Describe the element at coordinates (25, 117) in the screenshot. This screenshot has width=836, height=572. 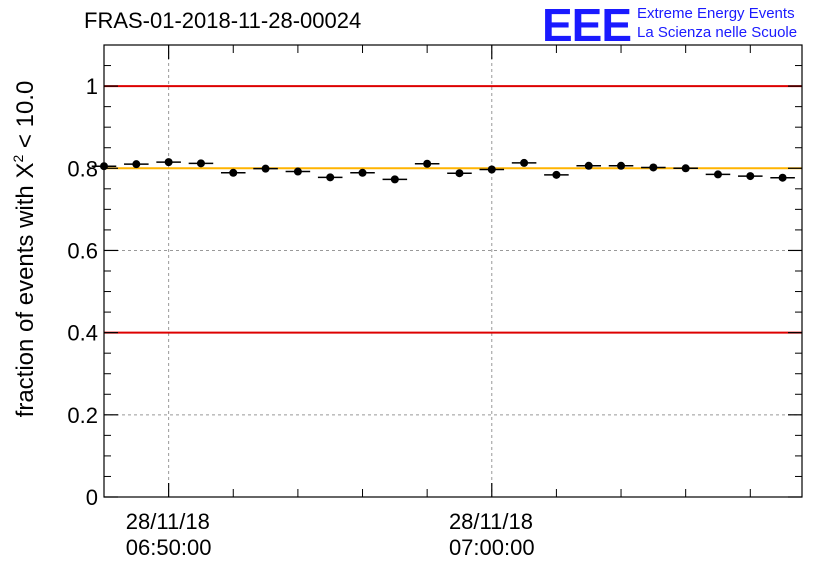
I see `y-axis-label-suffix: < 10.0` at that location.